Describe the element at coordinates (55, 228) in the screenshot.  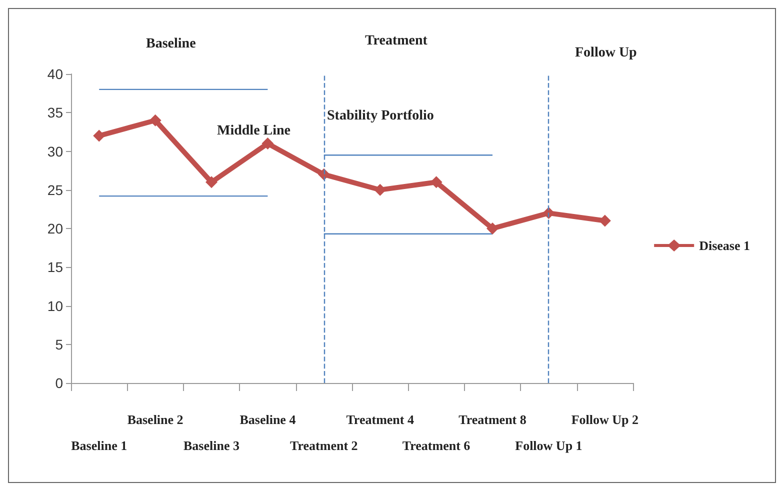
I see `y-tick-label: 20` at that location.